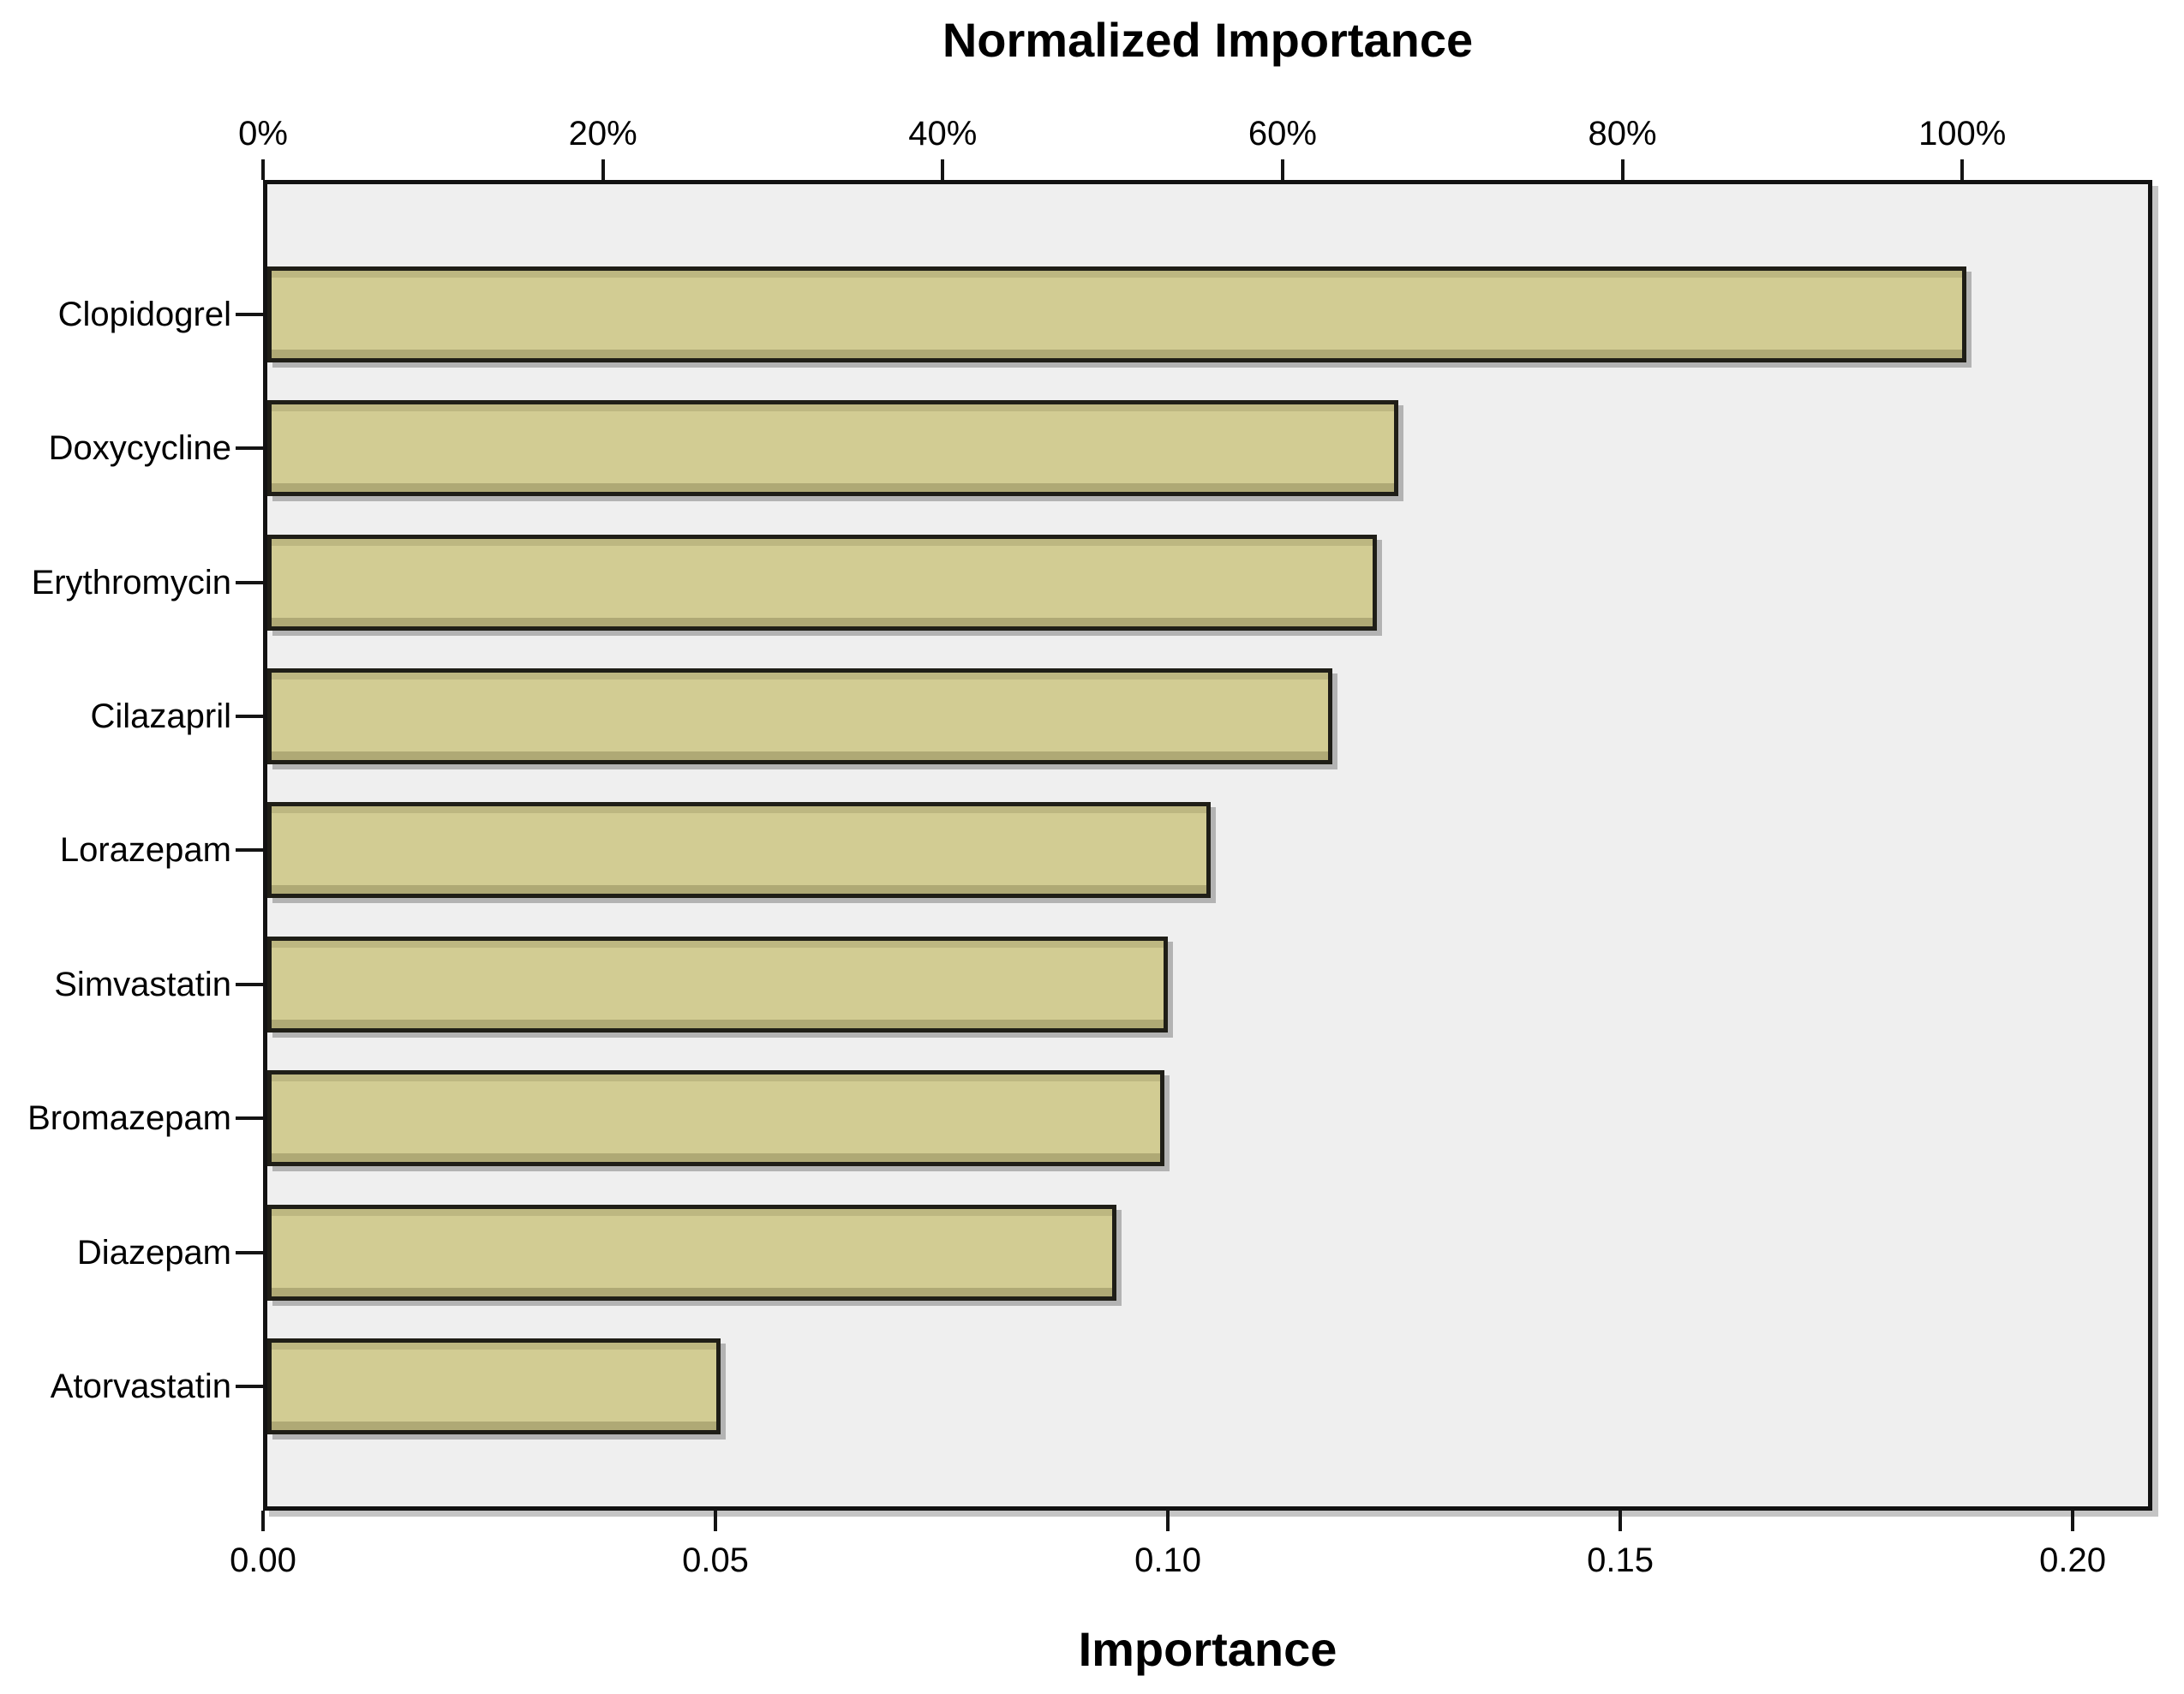 This screenshot has width=2184, height=1694. Describe the element at coordinates (717, 984) in the screenshot. I see `bar-simvastatin` at that location.